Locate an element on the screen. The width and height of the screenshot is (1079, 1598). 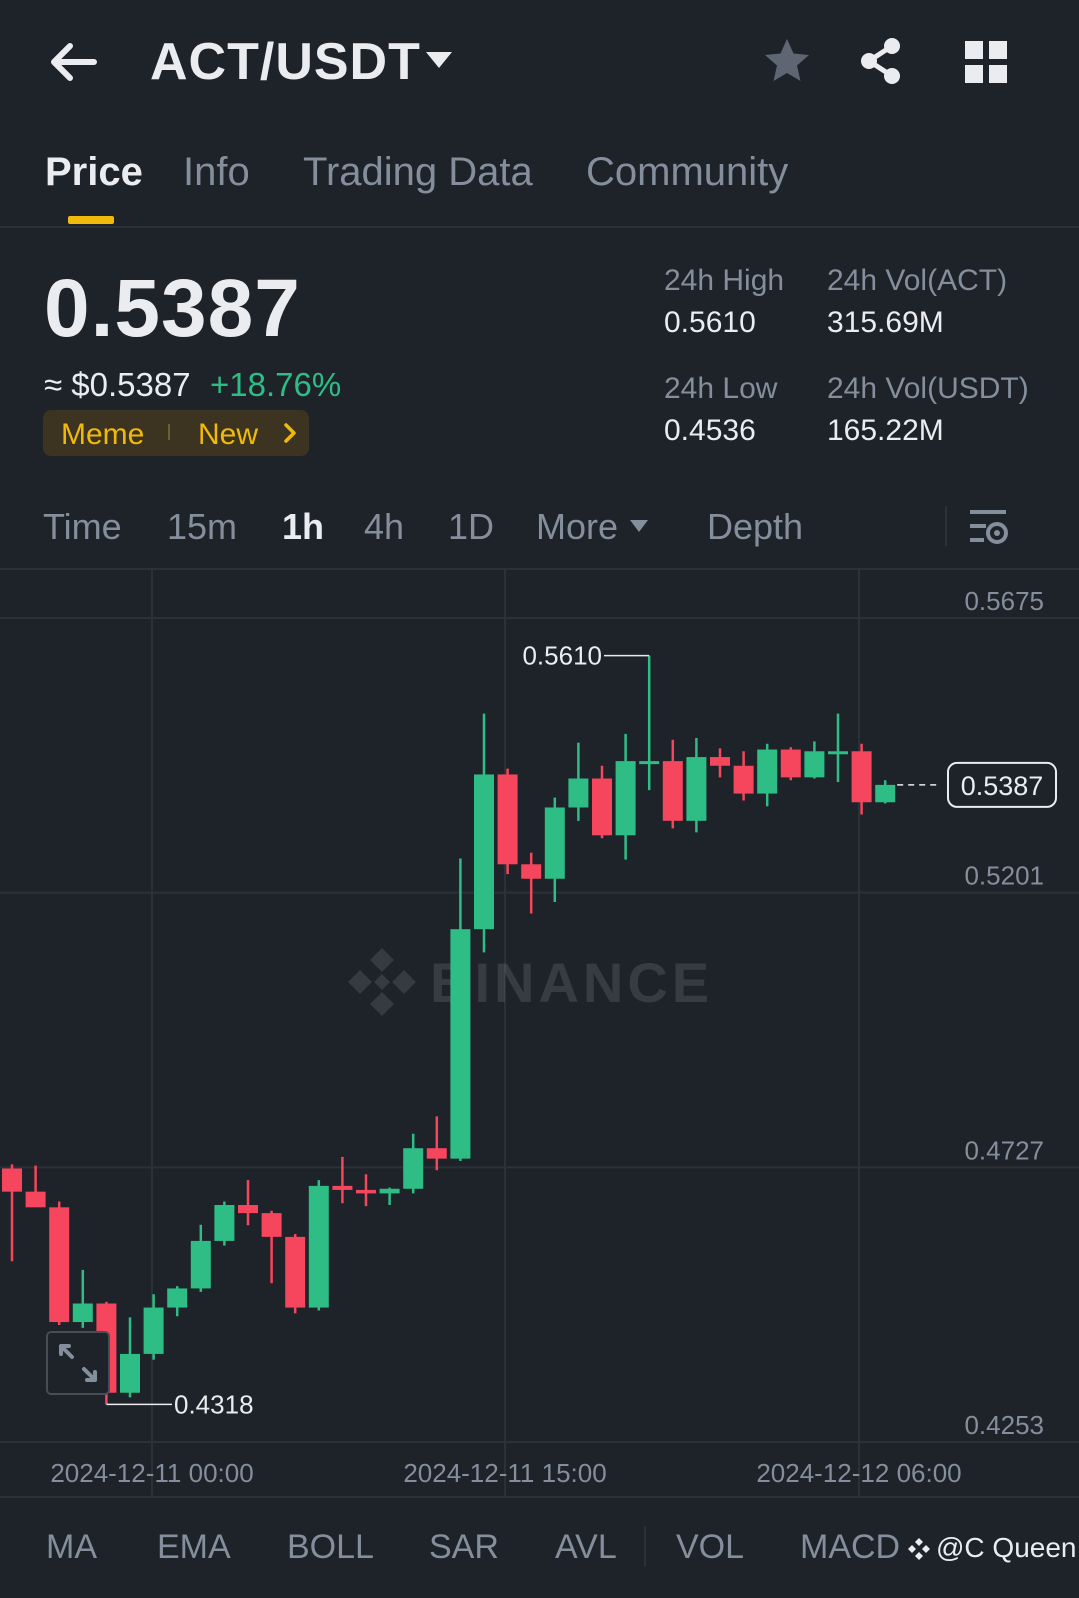
tab-depth: Depth is located at coordinates (755, 526).